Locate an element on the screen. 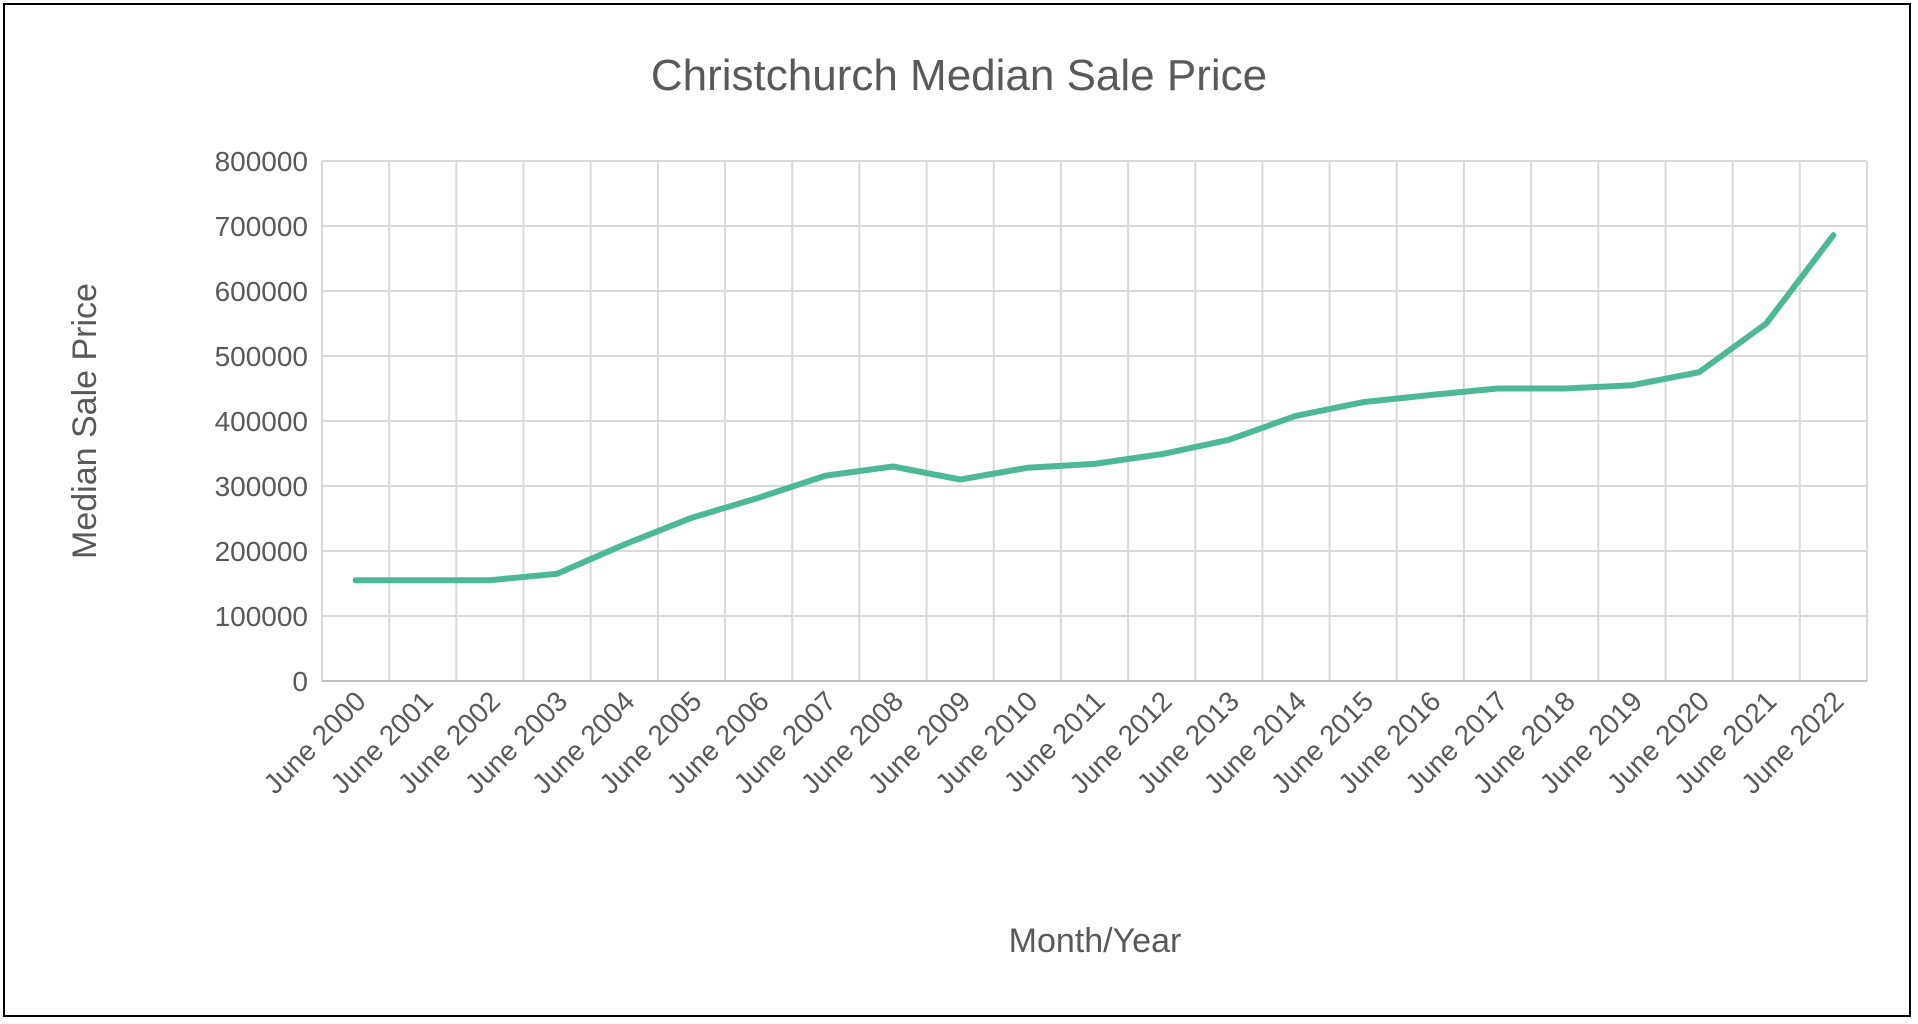 This screenshot has height=1024, width=1918. y-tick-label: 400000 is located at coordinates (261, 421).